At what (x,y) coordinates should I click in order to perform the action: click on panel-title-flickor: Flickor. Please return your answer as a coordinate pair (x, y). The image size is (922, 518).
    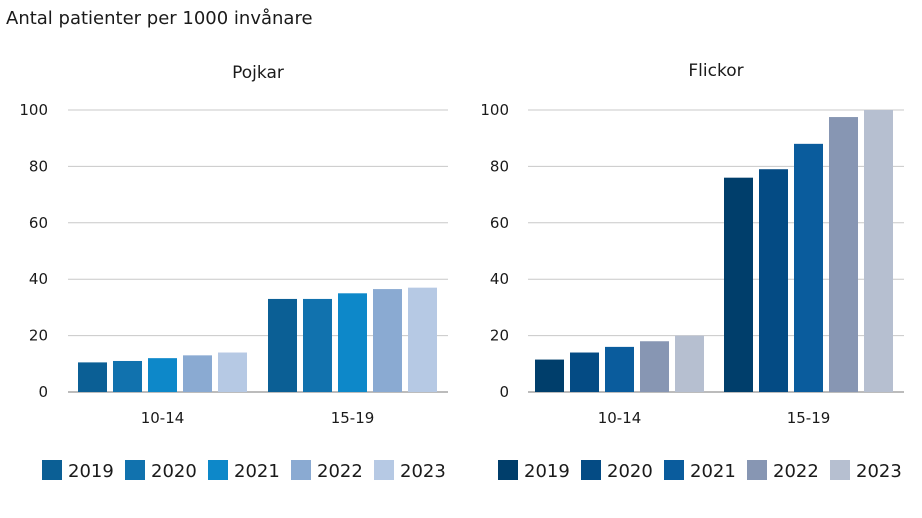
    Looking at the image, I should click on (715, 71).